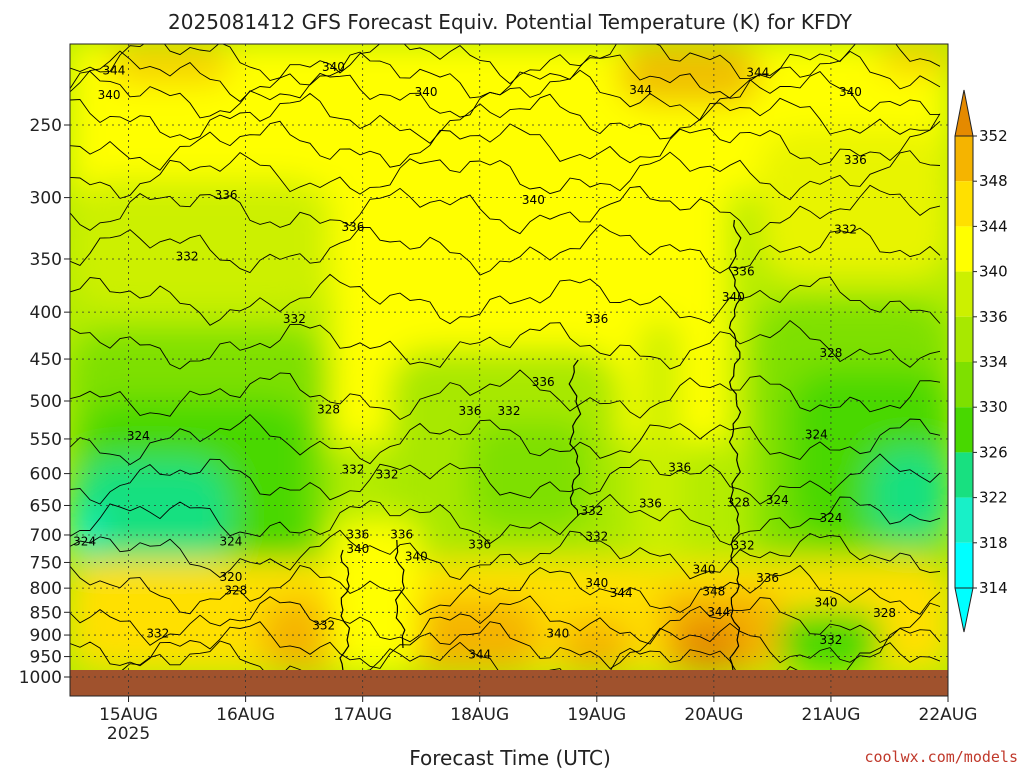  What do you see at coordinates (993, 588) in the screenshot?
I see `colorbar-label: 314` at bounding box center [993, 588].